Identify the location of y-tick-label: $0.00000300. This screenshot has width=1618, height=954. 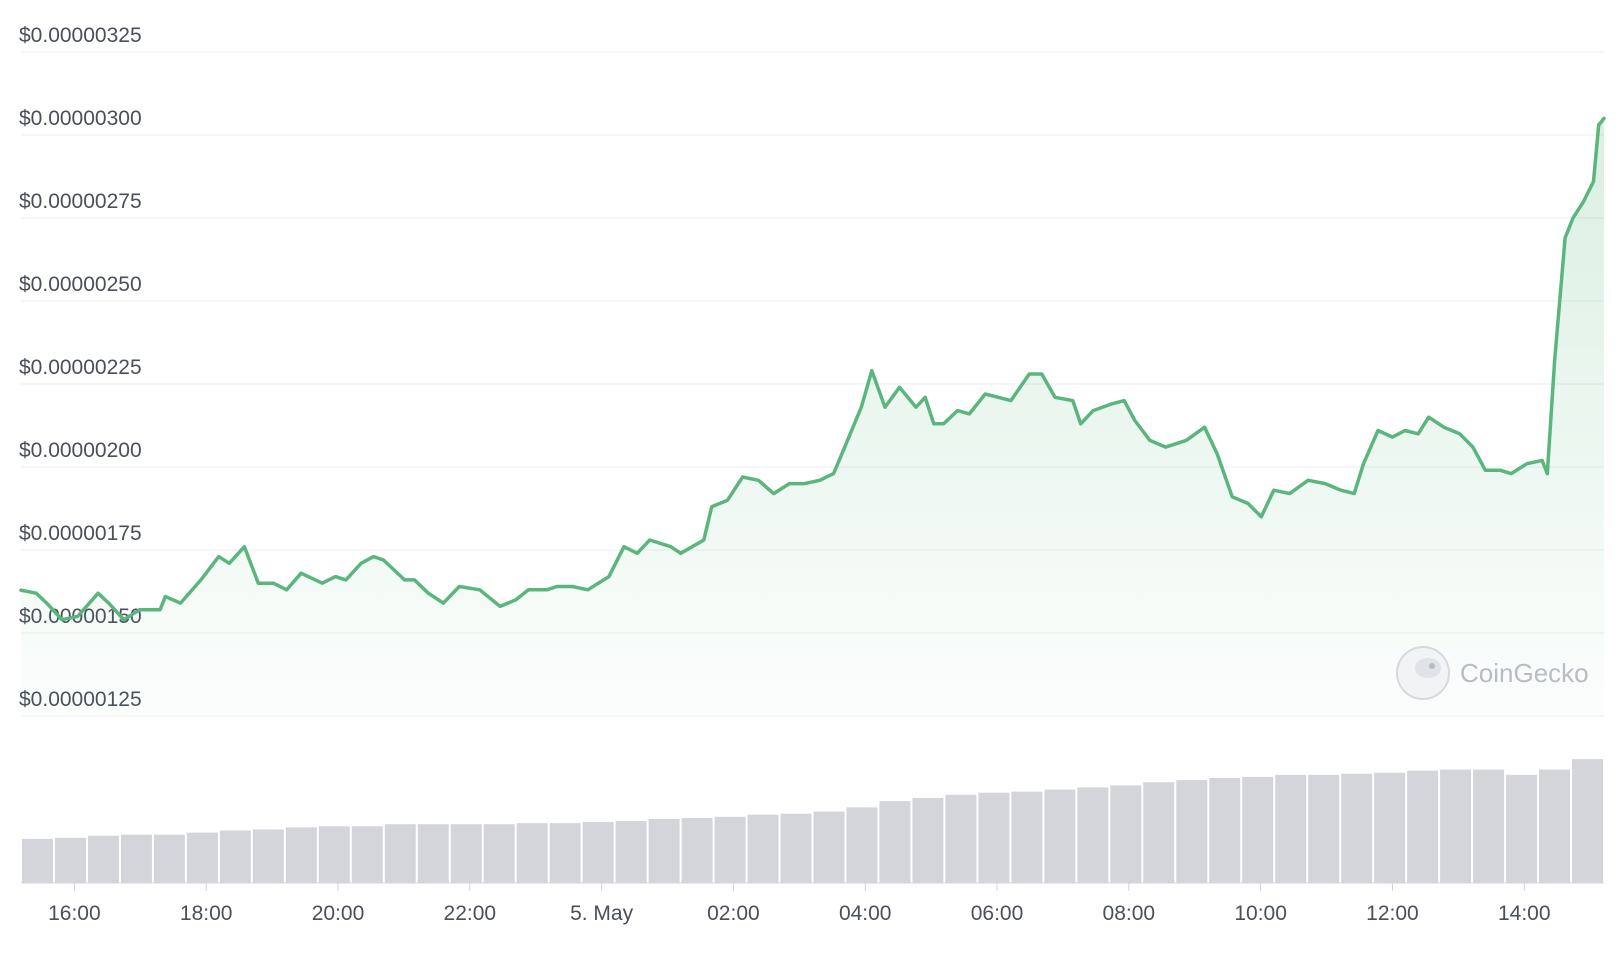
(80, 118).